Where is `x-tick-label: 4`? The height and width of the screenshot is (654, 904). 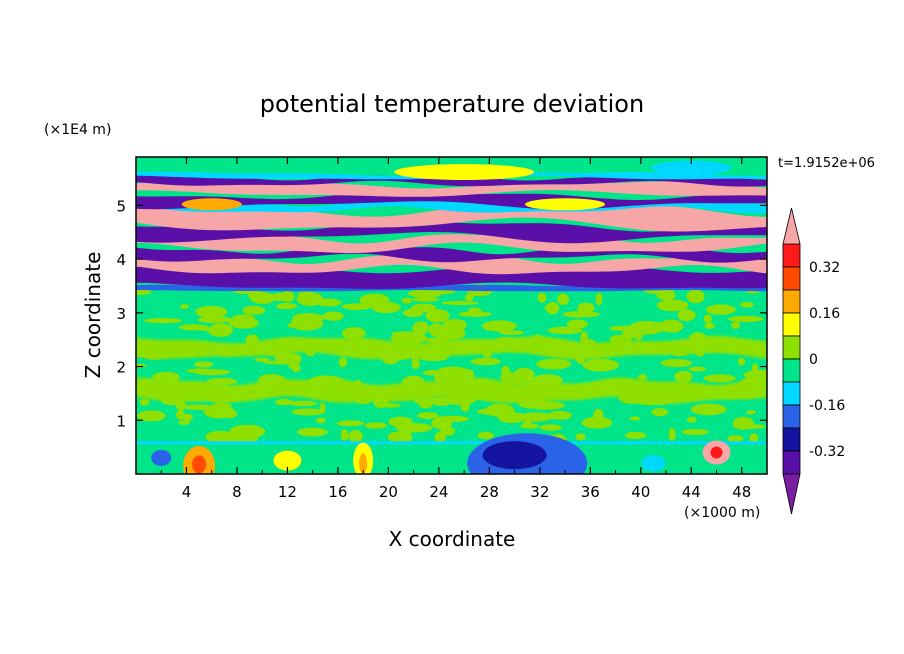 x-tick-label: 4 is located at coordinates (187, 492).